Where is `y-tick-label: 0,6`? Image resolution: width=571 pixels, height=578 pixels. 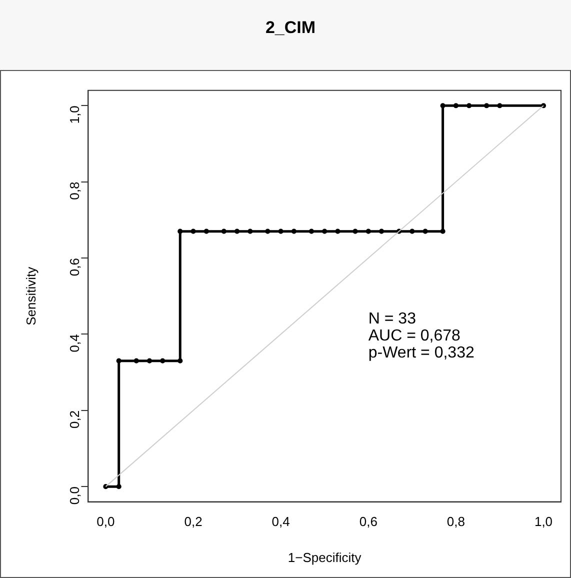
y-tick-label: 0,6 is located at coordinates (74, 267).